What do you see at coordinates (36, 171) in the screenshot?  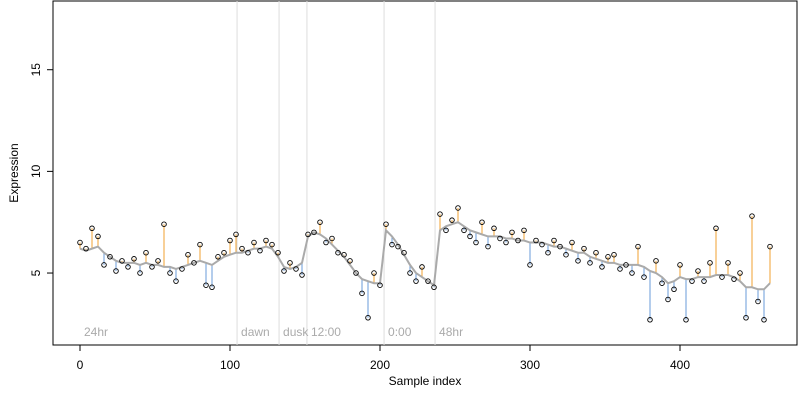 I see `y-tick-label: 10` at bounding box center [36, 171].